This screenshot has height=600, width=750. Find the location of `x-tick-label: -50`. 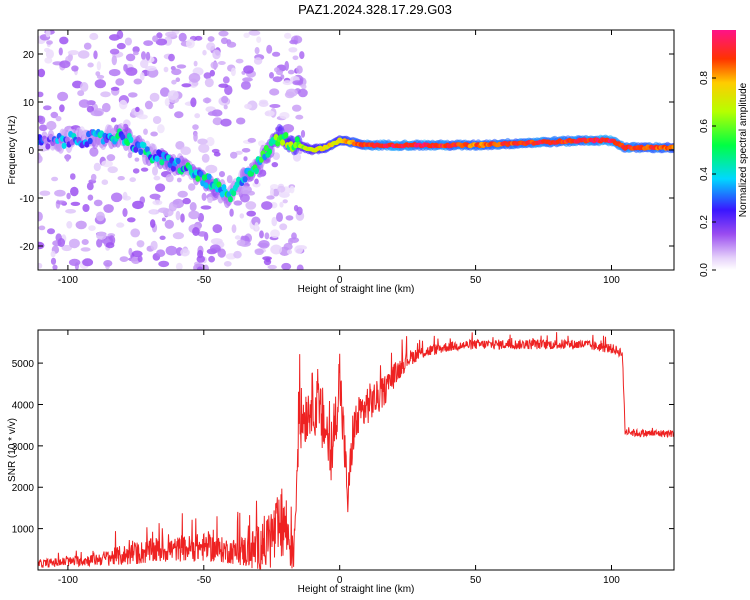

x-tick-label: -50 is located at coordinates (204, 580).